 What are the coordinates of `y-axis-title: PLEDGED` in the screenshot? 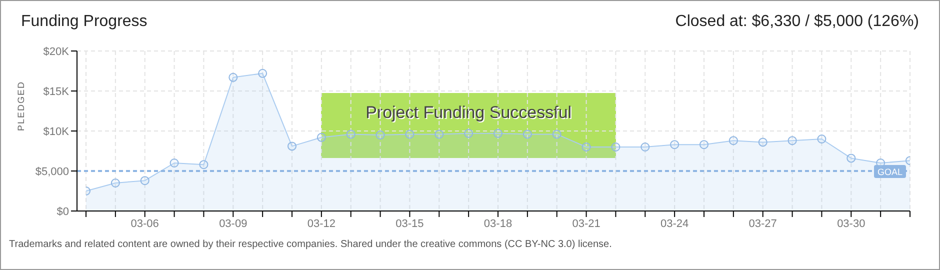 It's located at (21, 105).